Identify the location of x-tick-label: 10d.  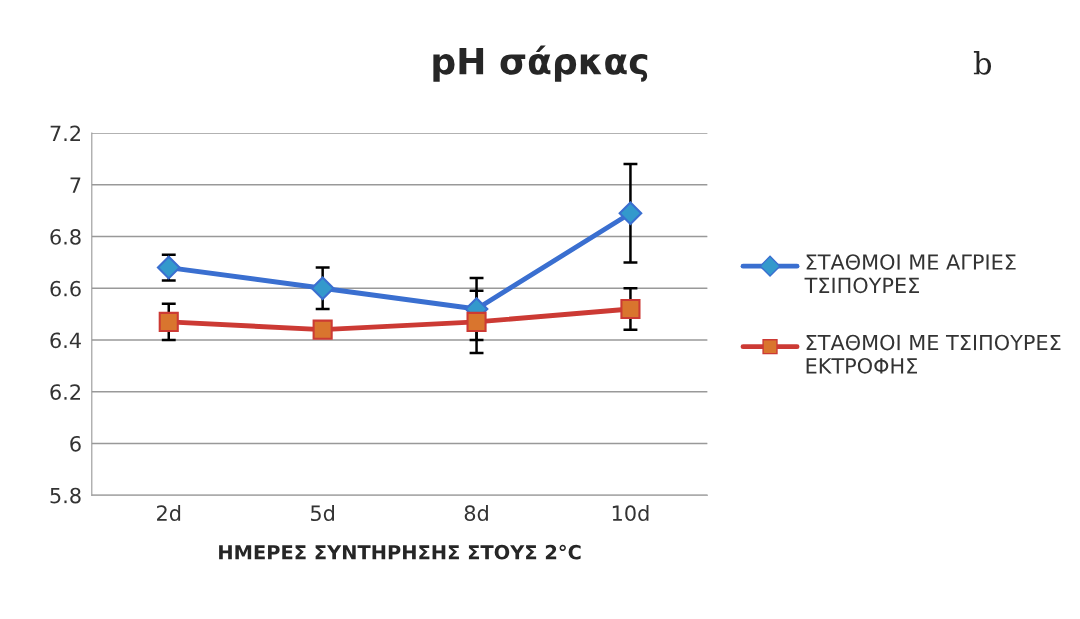
(630, 513).